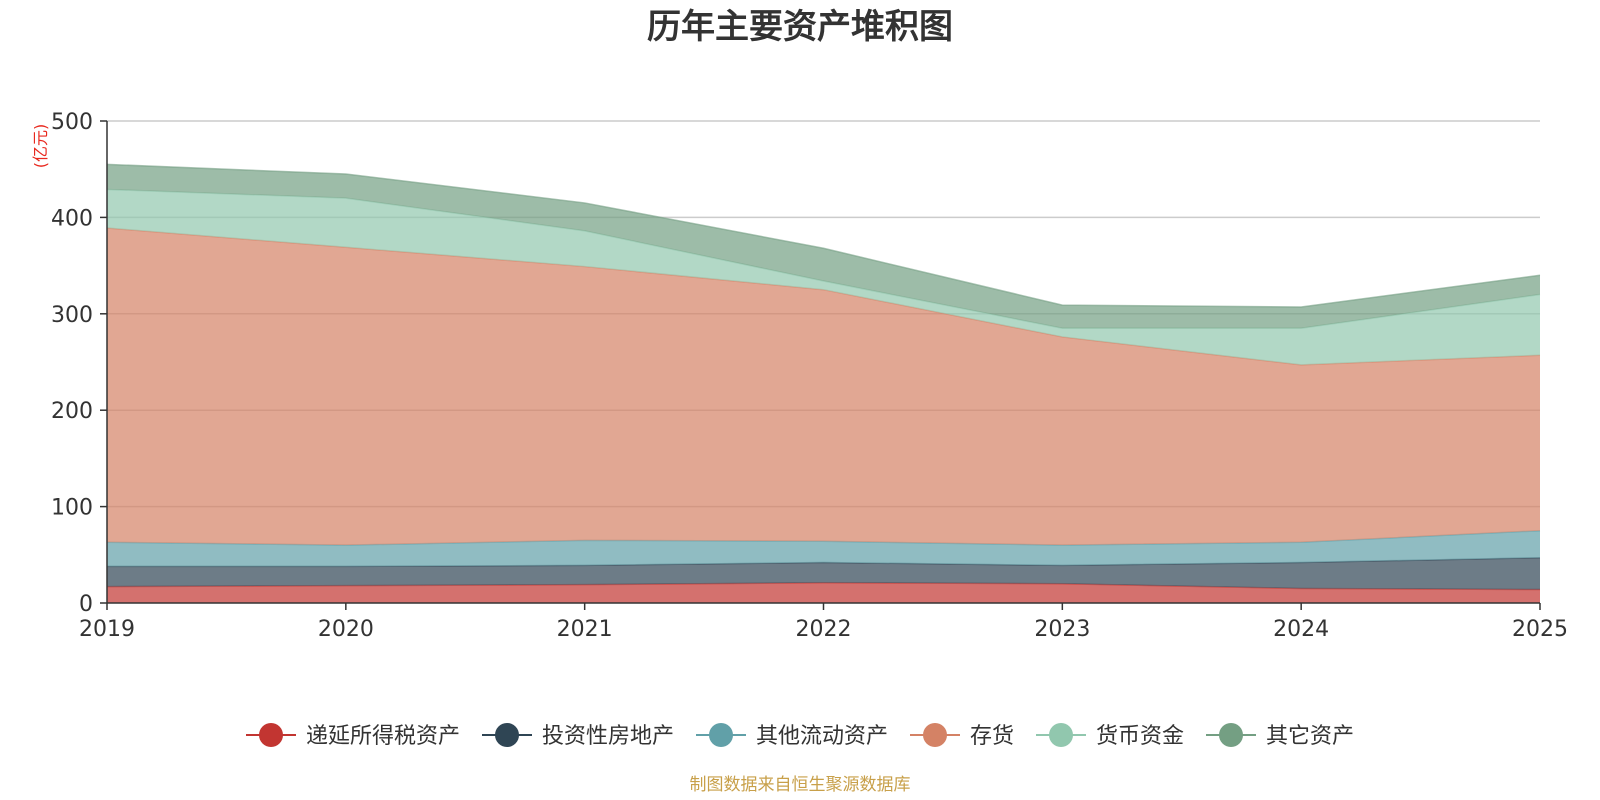  Describe the element at coordinates (962, 736) in the screenshot. I see `legend-item-4: 存货` at that location.